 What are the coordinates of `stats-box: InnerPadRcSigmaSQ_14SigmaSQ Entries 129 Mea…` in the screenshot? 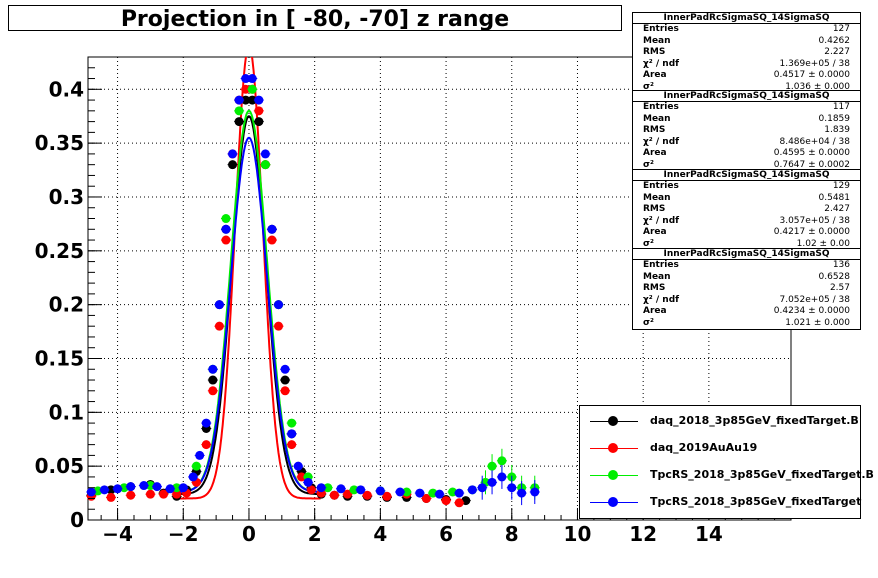 It's located at (746, 210).